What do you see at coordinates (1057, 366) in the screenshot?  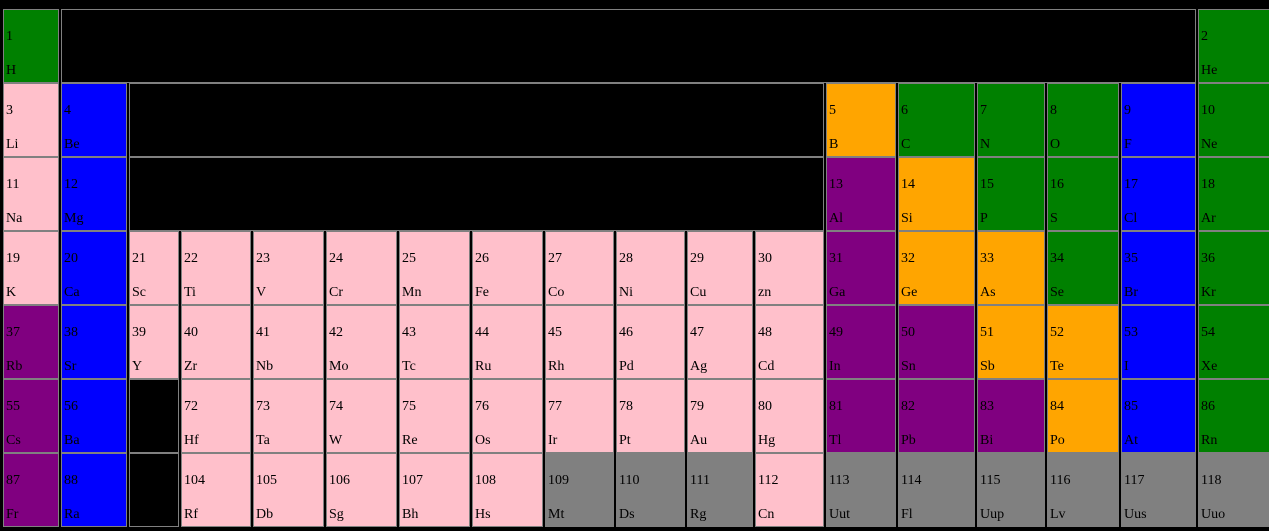 I see `element-symbol: Te` at bounding box center [1057, 366].